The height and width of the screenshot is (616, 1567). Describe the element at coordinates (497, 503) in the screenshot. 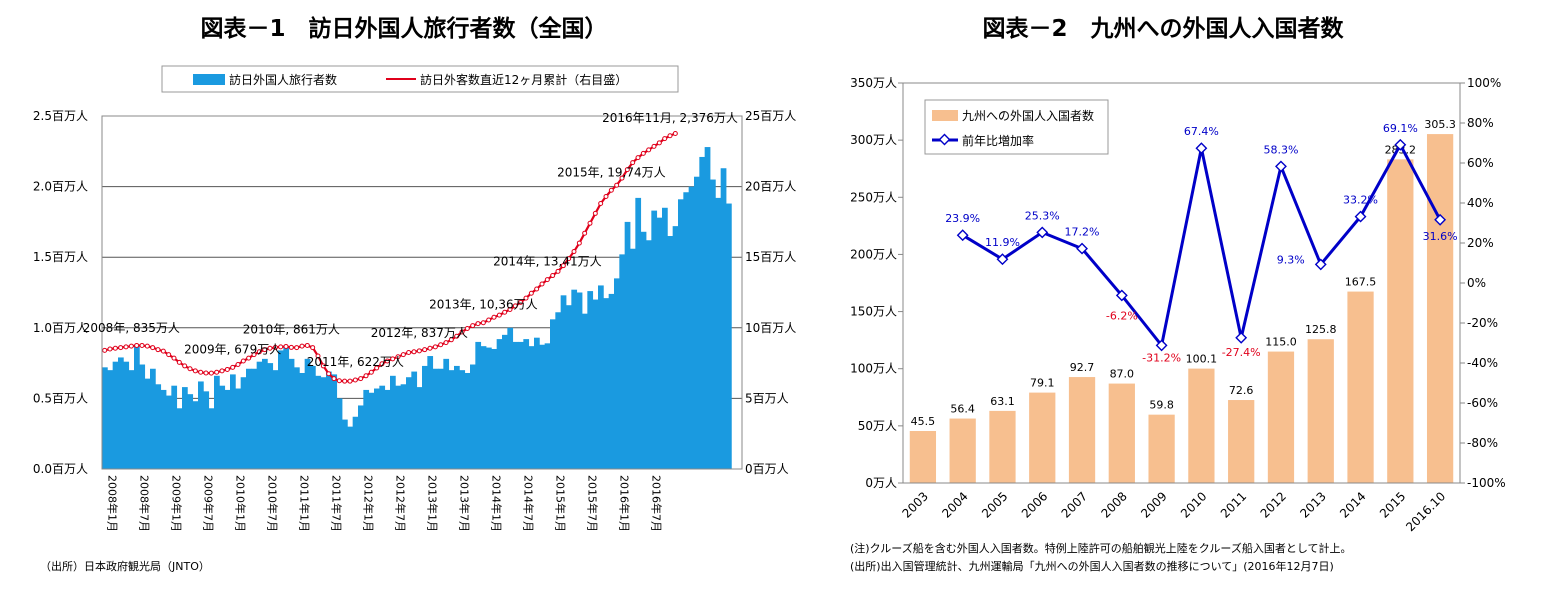

I see `chart1-x-tick: 2014年1月` at that location.